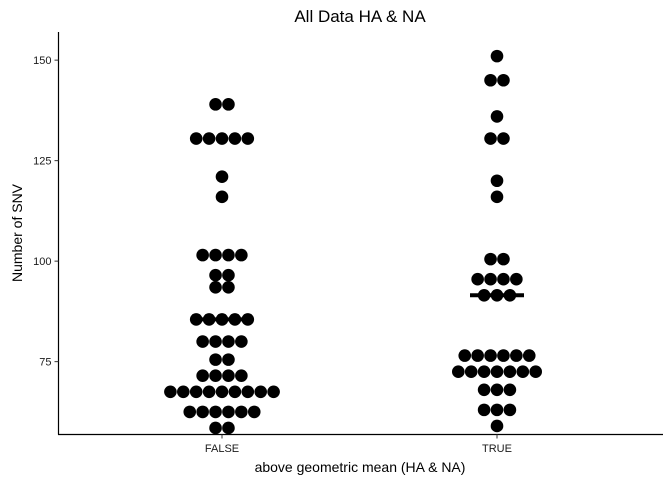 The image size is (672, 480). What do you see at coordinates (360, 16) in the screenshot?
I see `chart-title: All Data HA & NA` at bounding box center [360, 16].